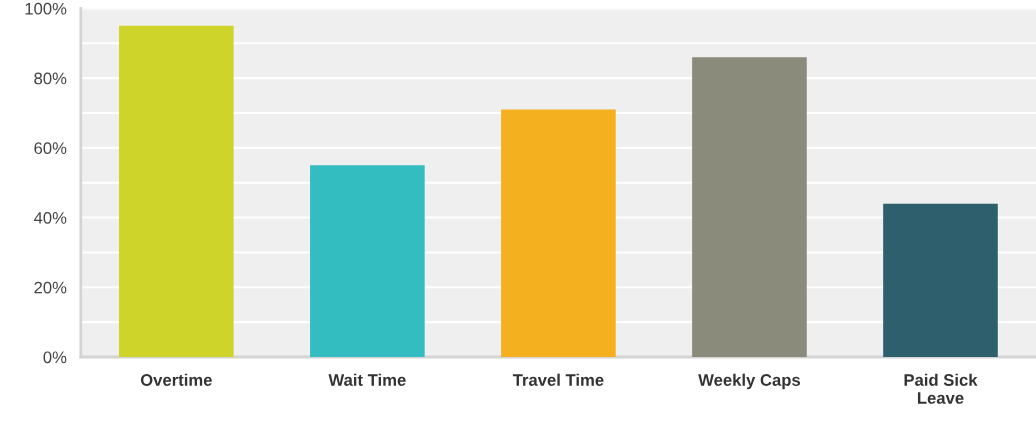 This screenshot has height=421, width=1036. What do you see at coordinates (941, 388) in the screenshot?
I see `x-tick-label: Paid Sick Leave` at bounding box center [941, 388].